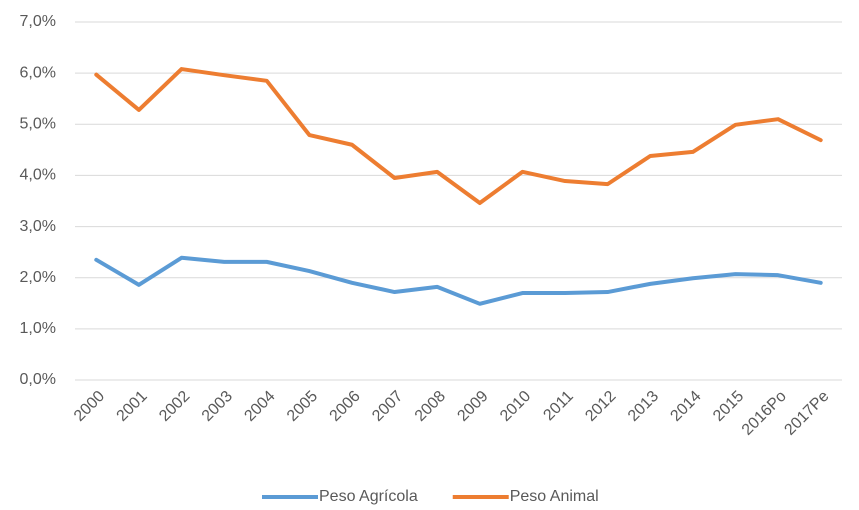 The width and height of the screenshot is (859, 510). I want to click on x-tick-label: 2011, so click(558, 406).